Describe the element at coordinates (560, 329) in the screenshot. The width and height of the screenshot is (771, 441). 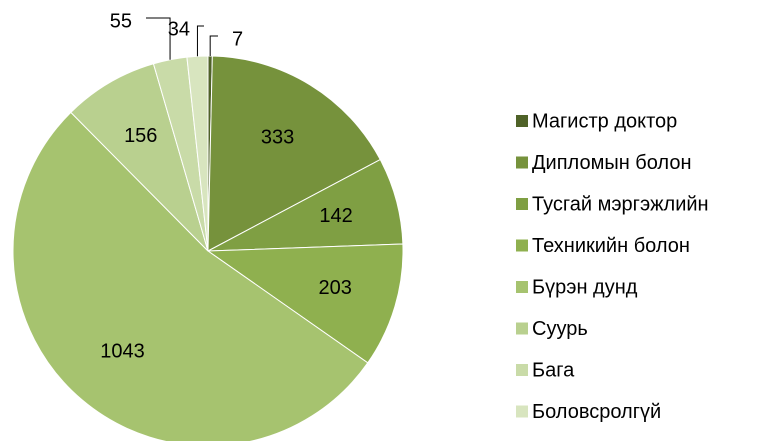
I see `legend-label: Суурь` at that location.